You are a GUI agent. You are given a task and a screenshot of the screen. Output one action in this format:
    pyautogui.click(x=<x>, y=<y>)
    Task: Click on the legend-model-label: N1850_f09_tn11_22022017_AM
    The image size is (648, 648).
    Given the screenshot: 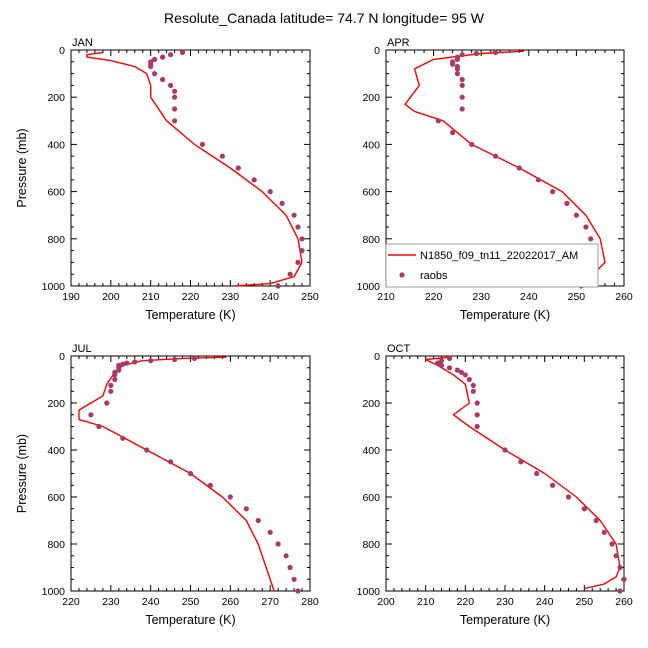 What is the action you would take?
    pyautogui.click(x=499, y=256)
    